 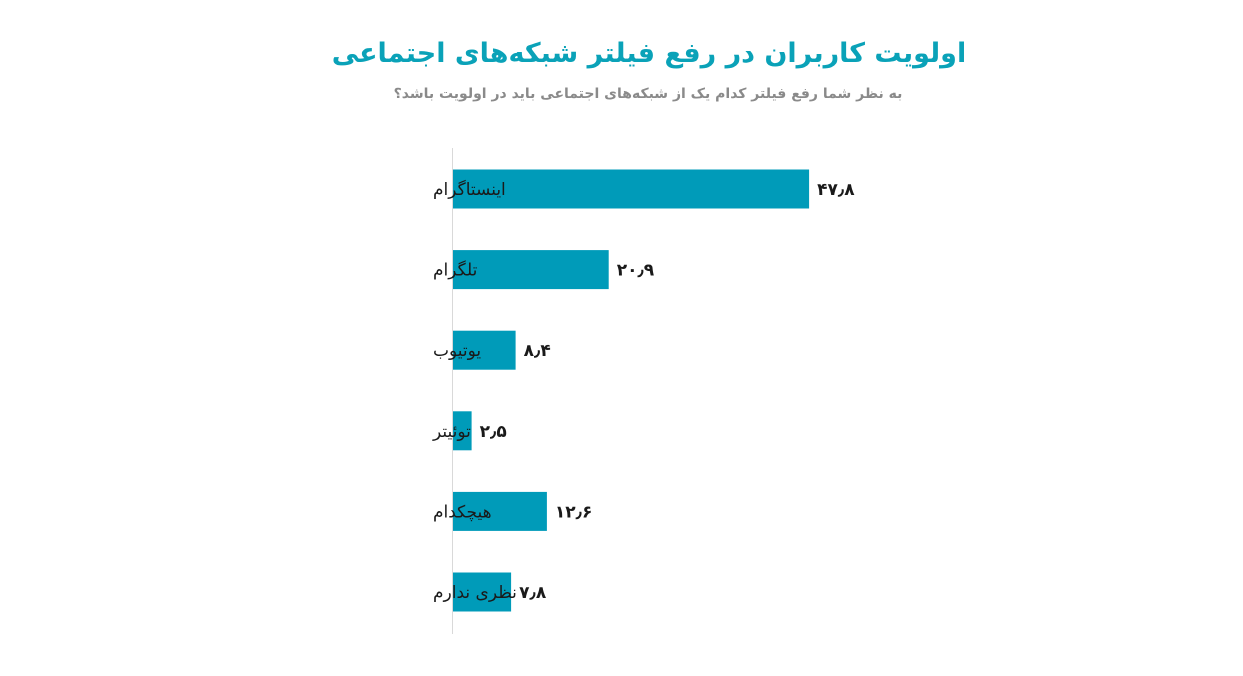 What do you see at coordinates (836, 190) in the screenshot?
I see `value-label-0: ۴۷٫۸` at bounding box center [836, 190].